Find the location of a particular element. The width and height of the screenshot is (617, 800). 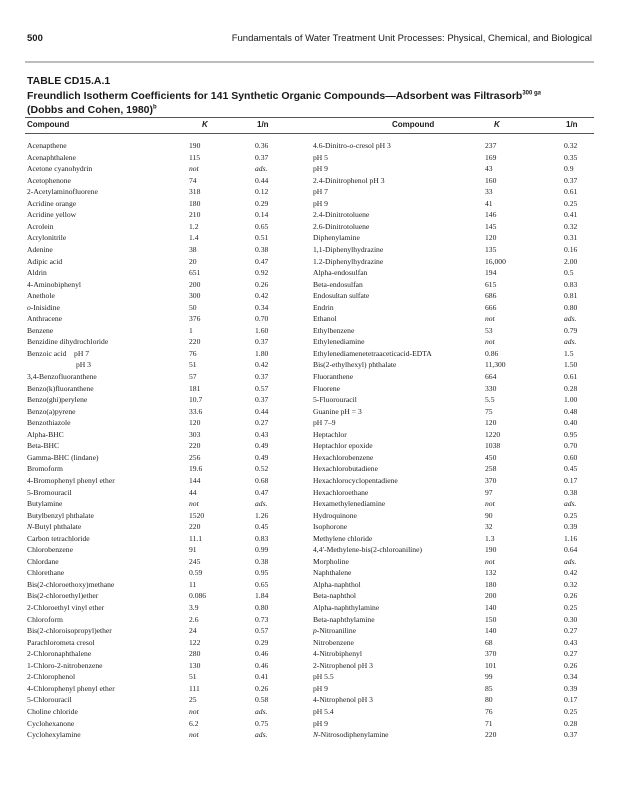

compound-name: 2-Acetylaminofluorene is located at coordinates (62, 192).